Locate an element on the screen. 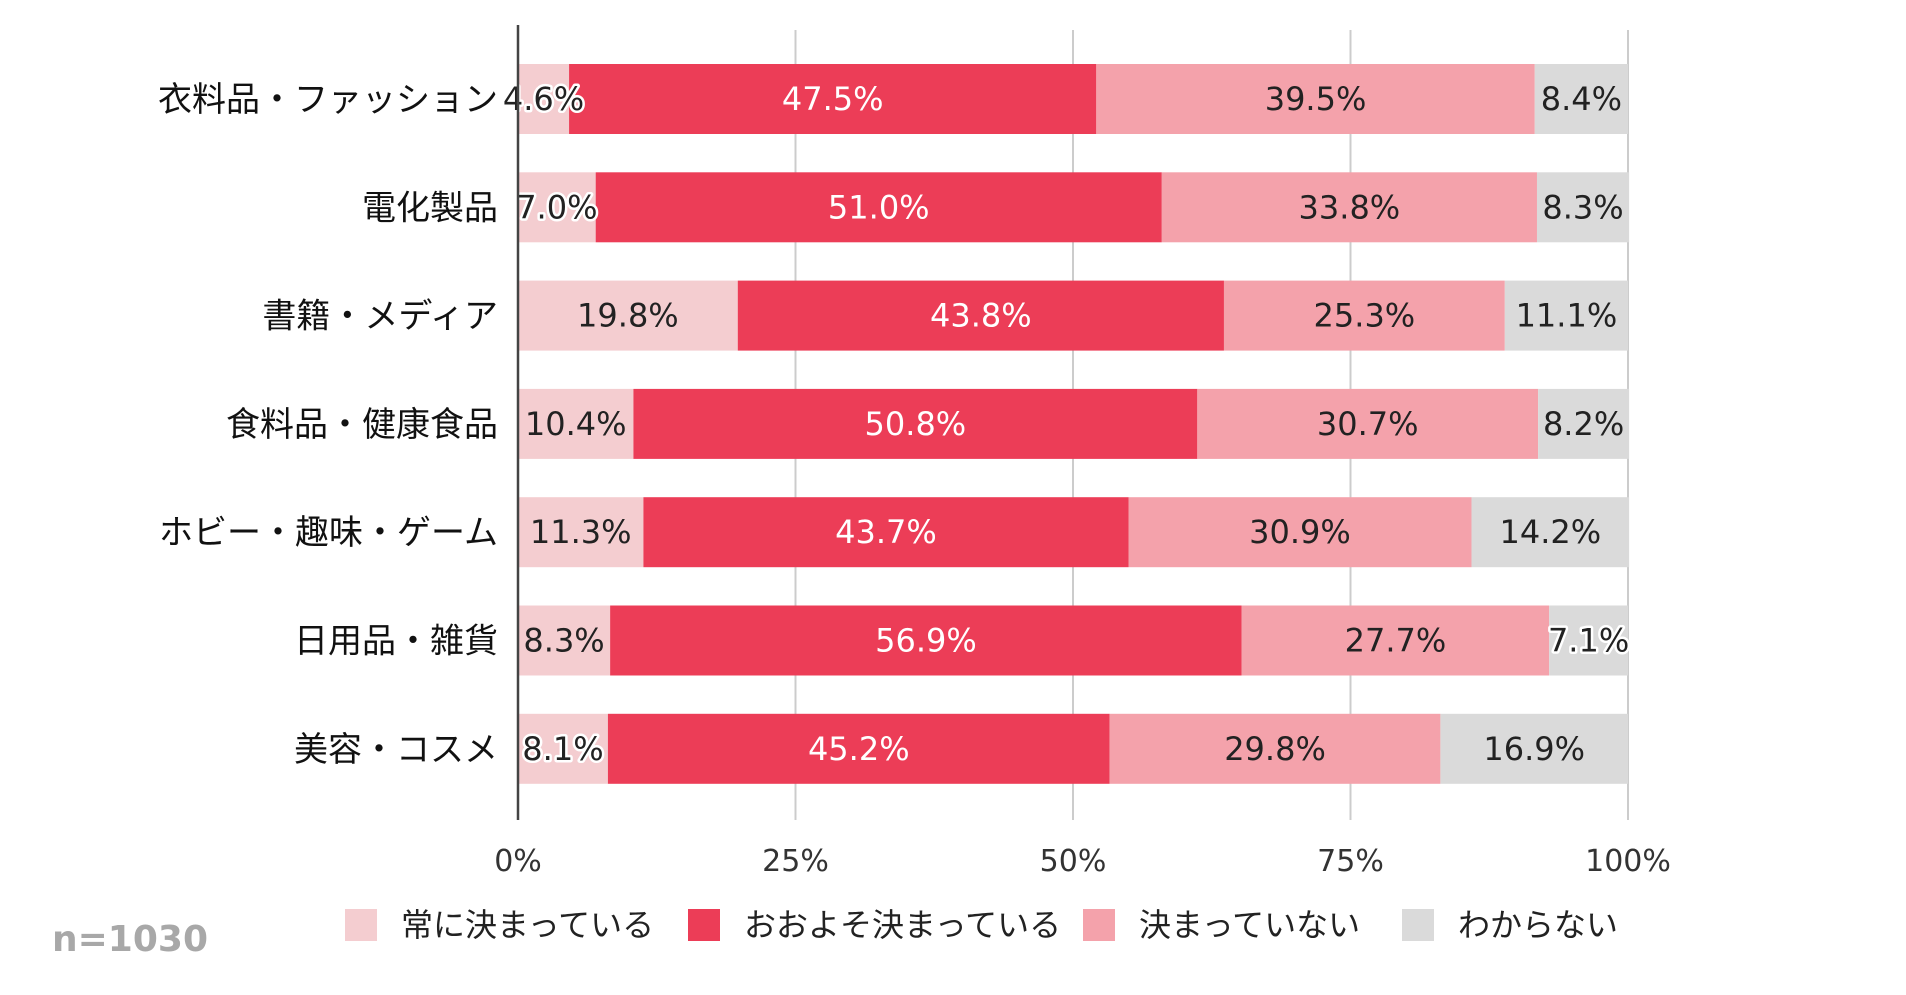 The height and width of the screenshot is (995, 1906). data-label: 7.0% is located at coordinates (556, 207).